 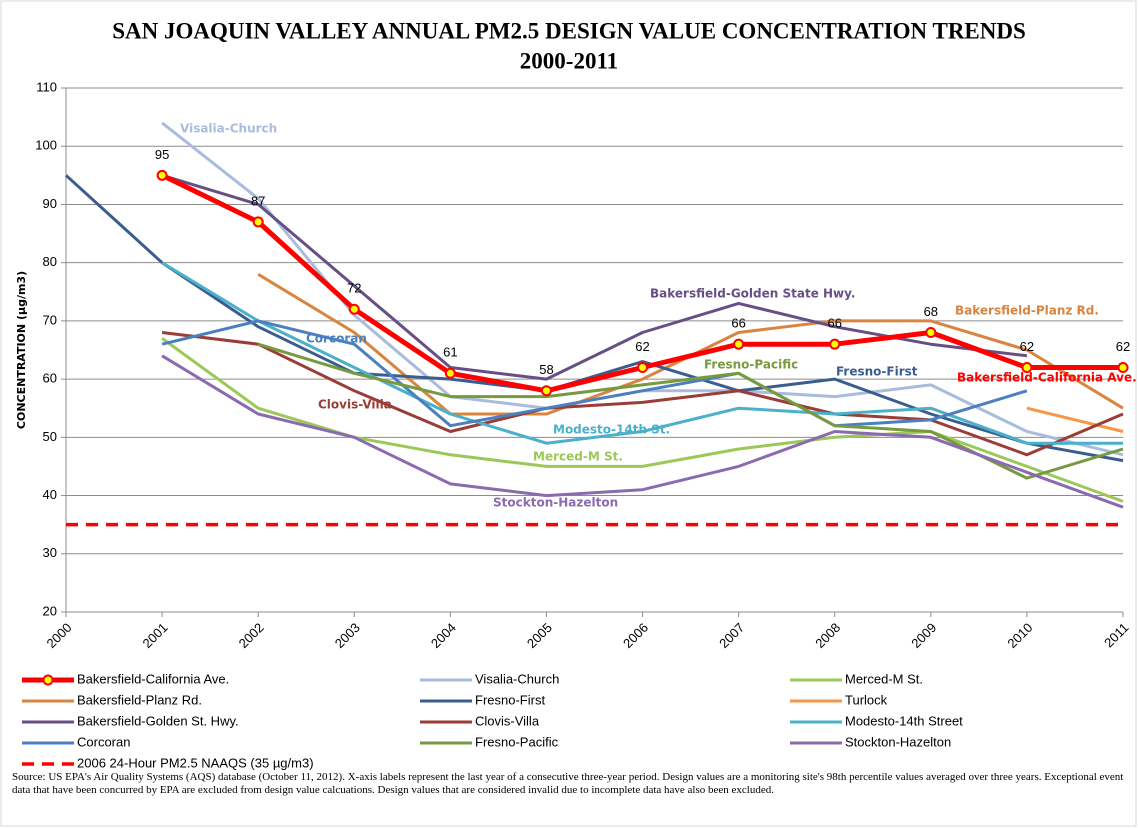 I want to click on x-tick-label: 2007, so click(x=731, y=635).